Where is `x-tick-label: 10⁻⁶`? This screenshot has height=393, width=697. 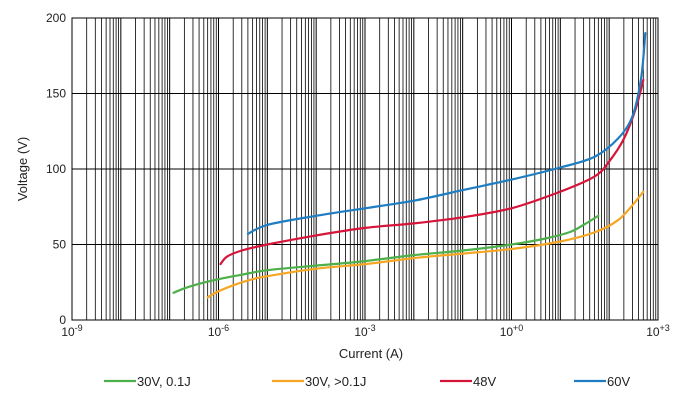 x-tick-label: 10⁻⁶ is located at coordinates (218, 331).